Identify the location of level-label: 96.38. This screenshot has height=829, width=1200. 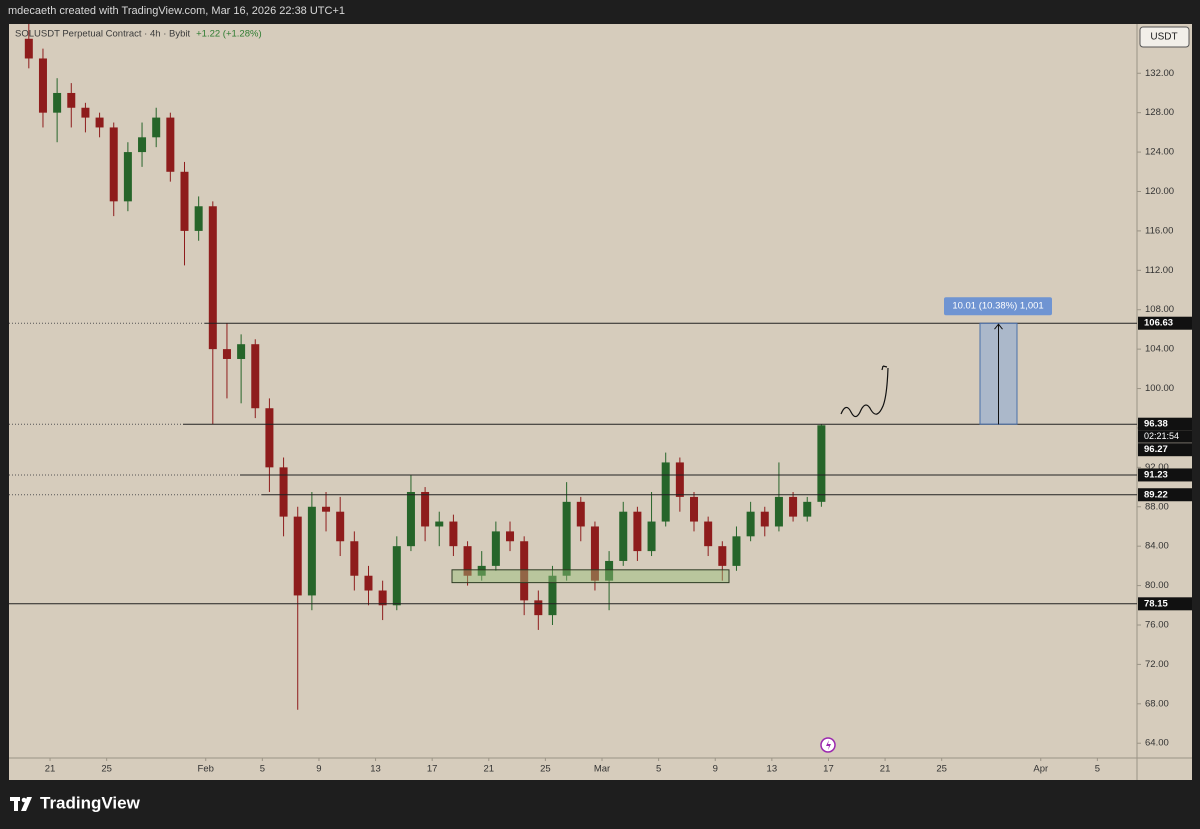
(1156, 424).